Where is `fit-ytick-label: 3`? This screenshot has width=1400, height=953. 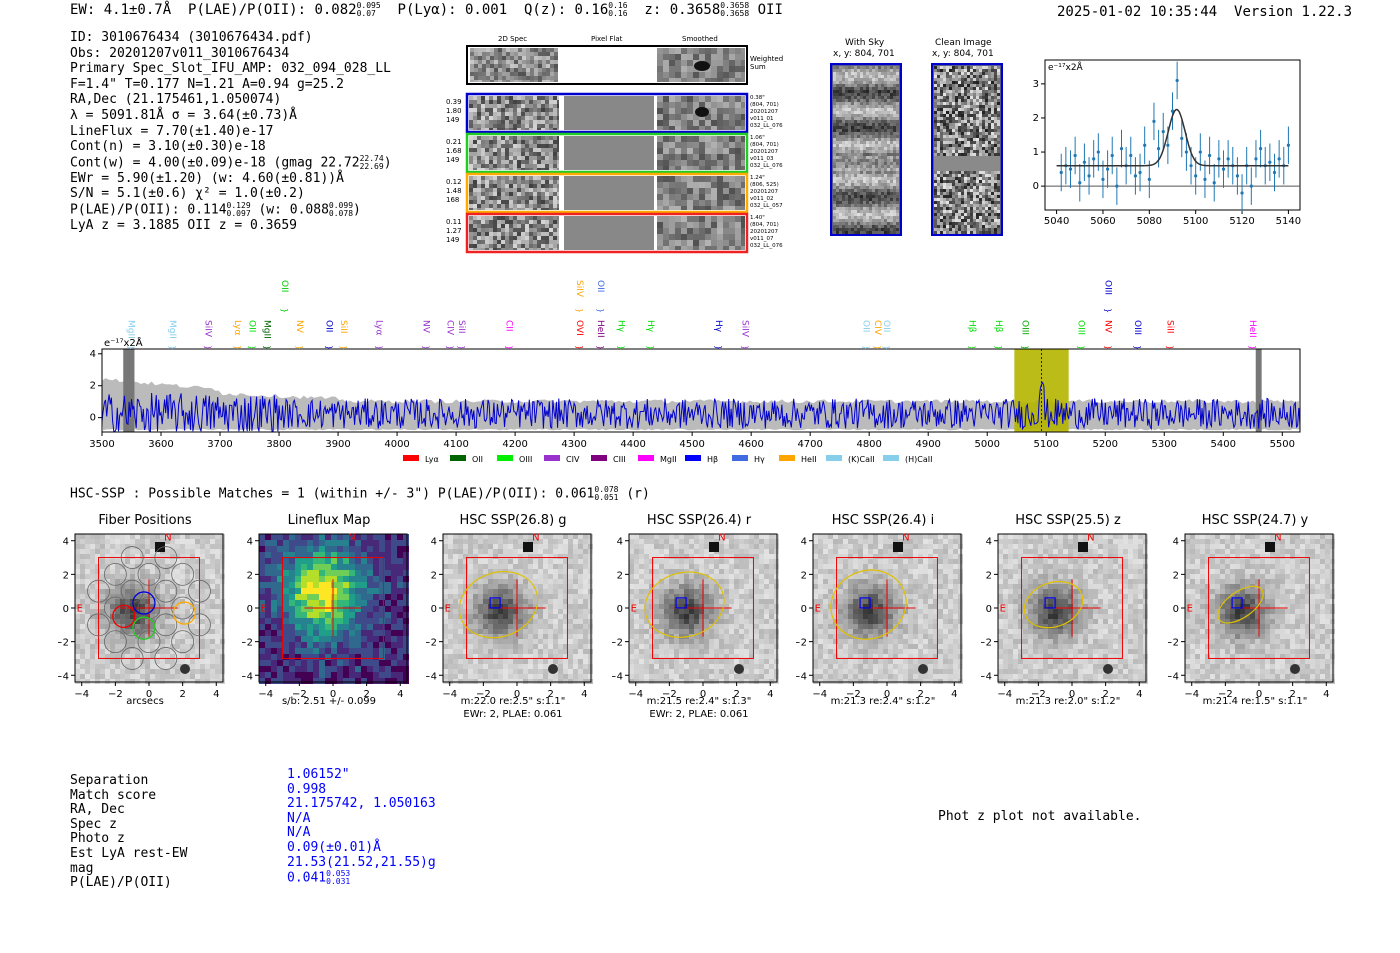 fit-ytick-label: 3 is located at coordinates (1036, 84).